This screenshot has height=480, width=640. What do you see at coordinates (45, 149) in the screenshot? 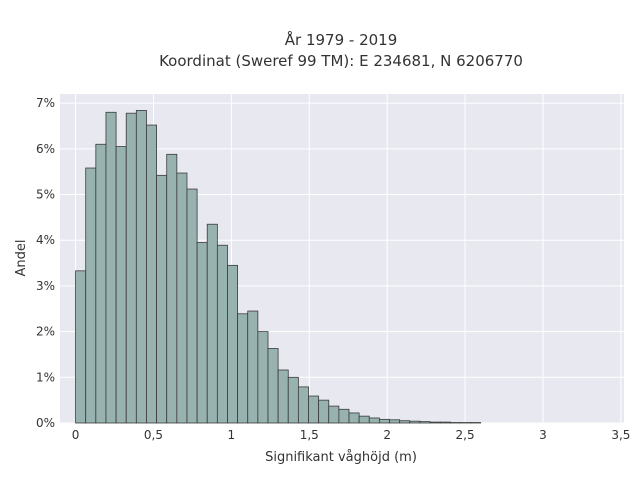
I see `y-tick-label: 6%` at bounding box center [45, 149].